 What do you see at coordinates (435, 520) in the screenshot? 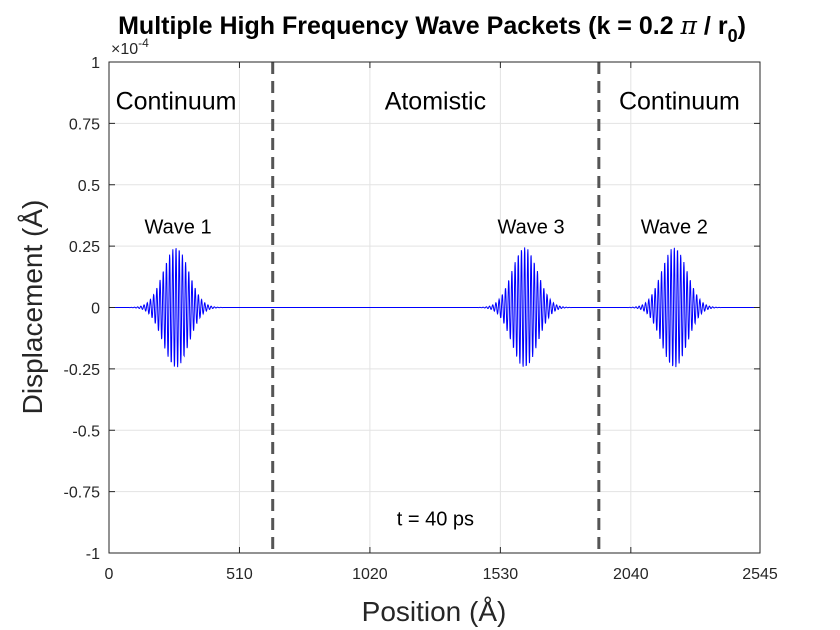
I see `annotation-label: t = 40 ps` at bounding box center [435, 520].